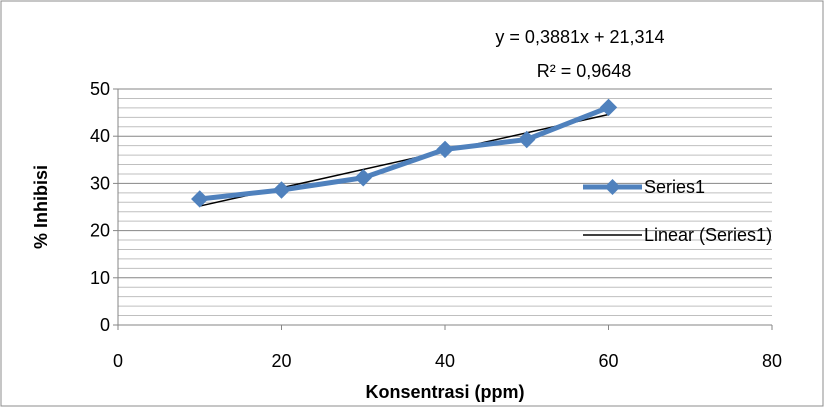 The height and width of the screenshot is (407, 824). What do you see at coordinates (608, 361) in the screenshot?
I see `x-tick-label: 60` at bounding box center [608, 361].